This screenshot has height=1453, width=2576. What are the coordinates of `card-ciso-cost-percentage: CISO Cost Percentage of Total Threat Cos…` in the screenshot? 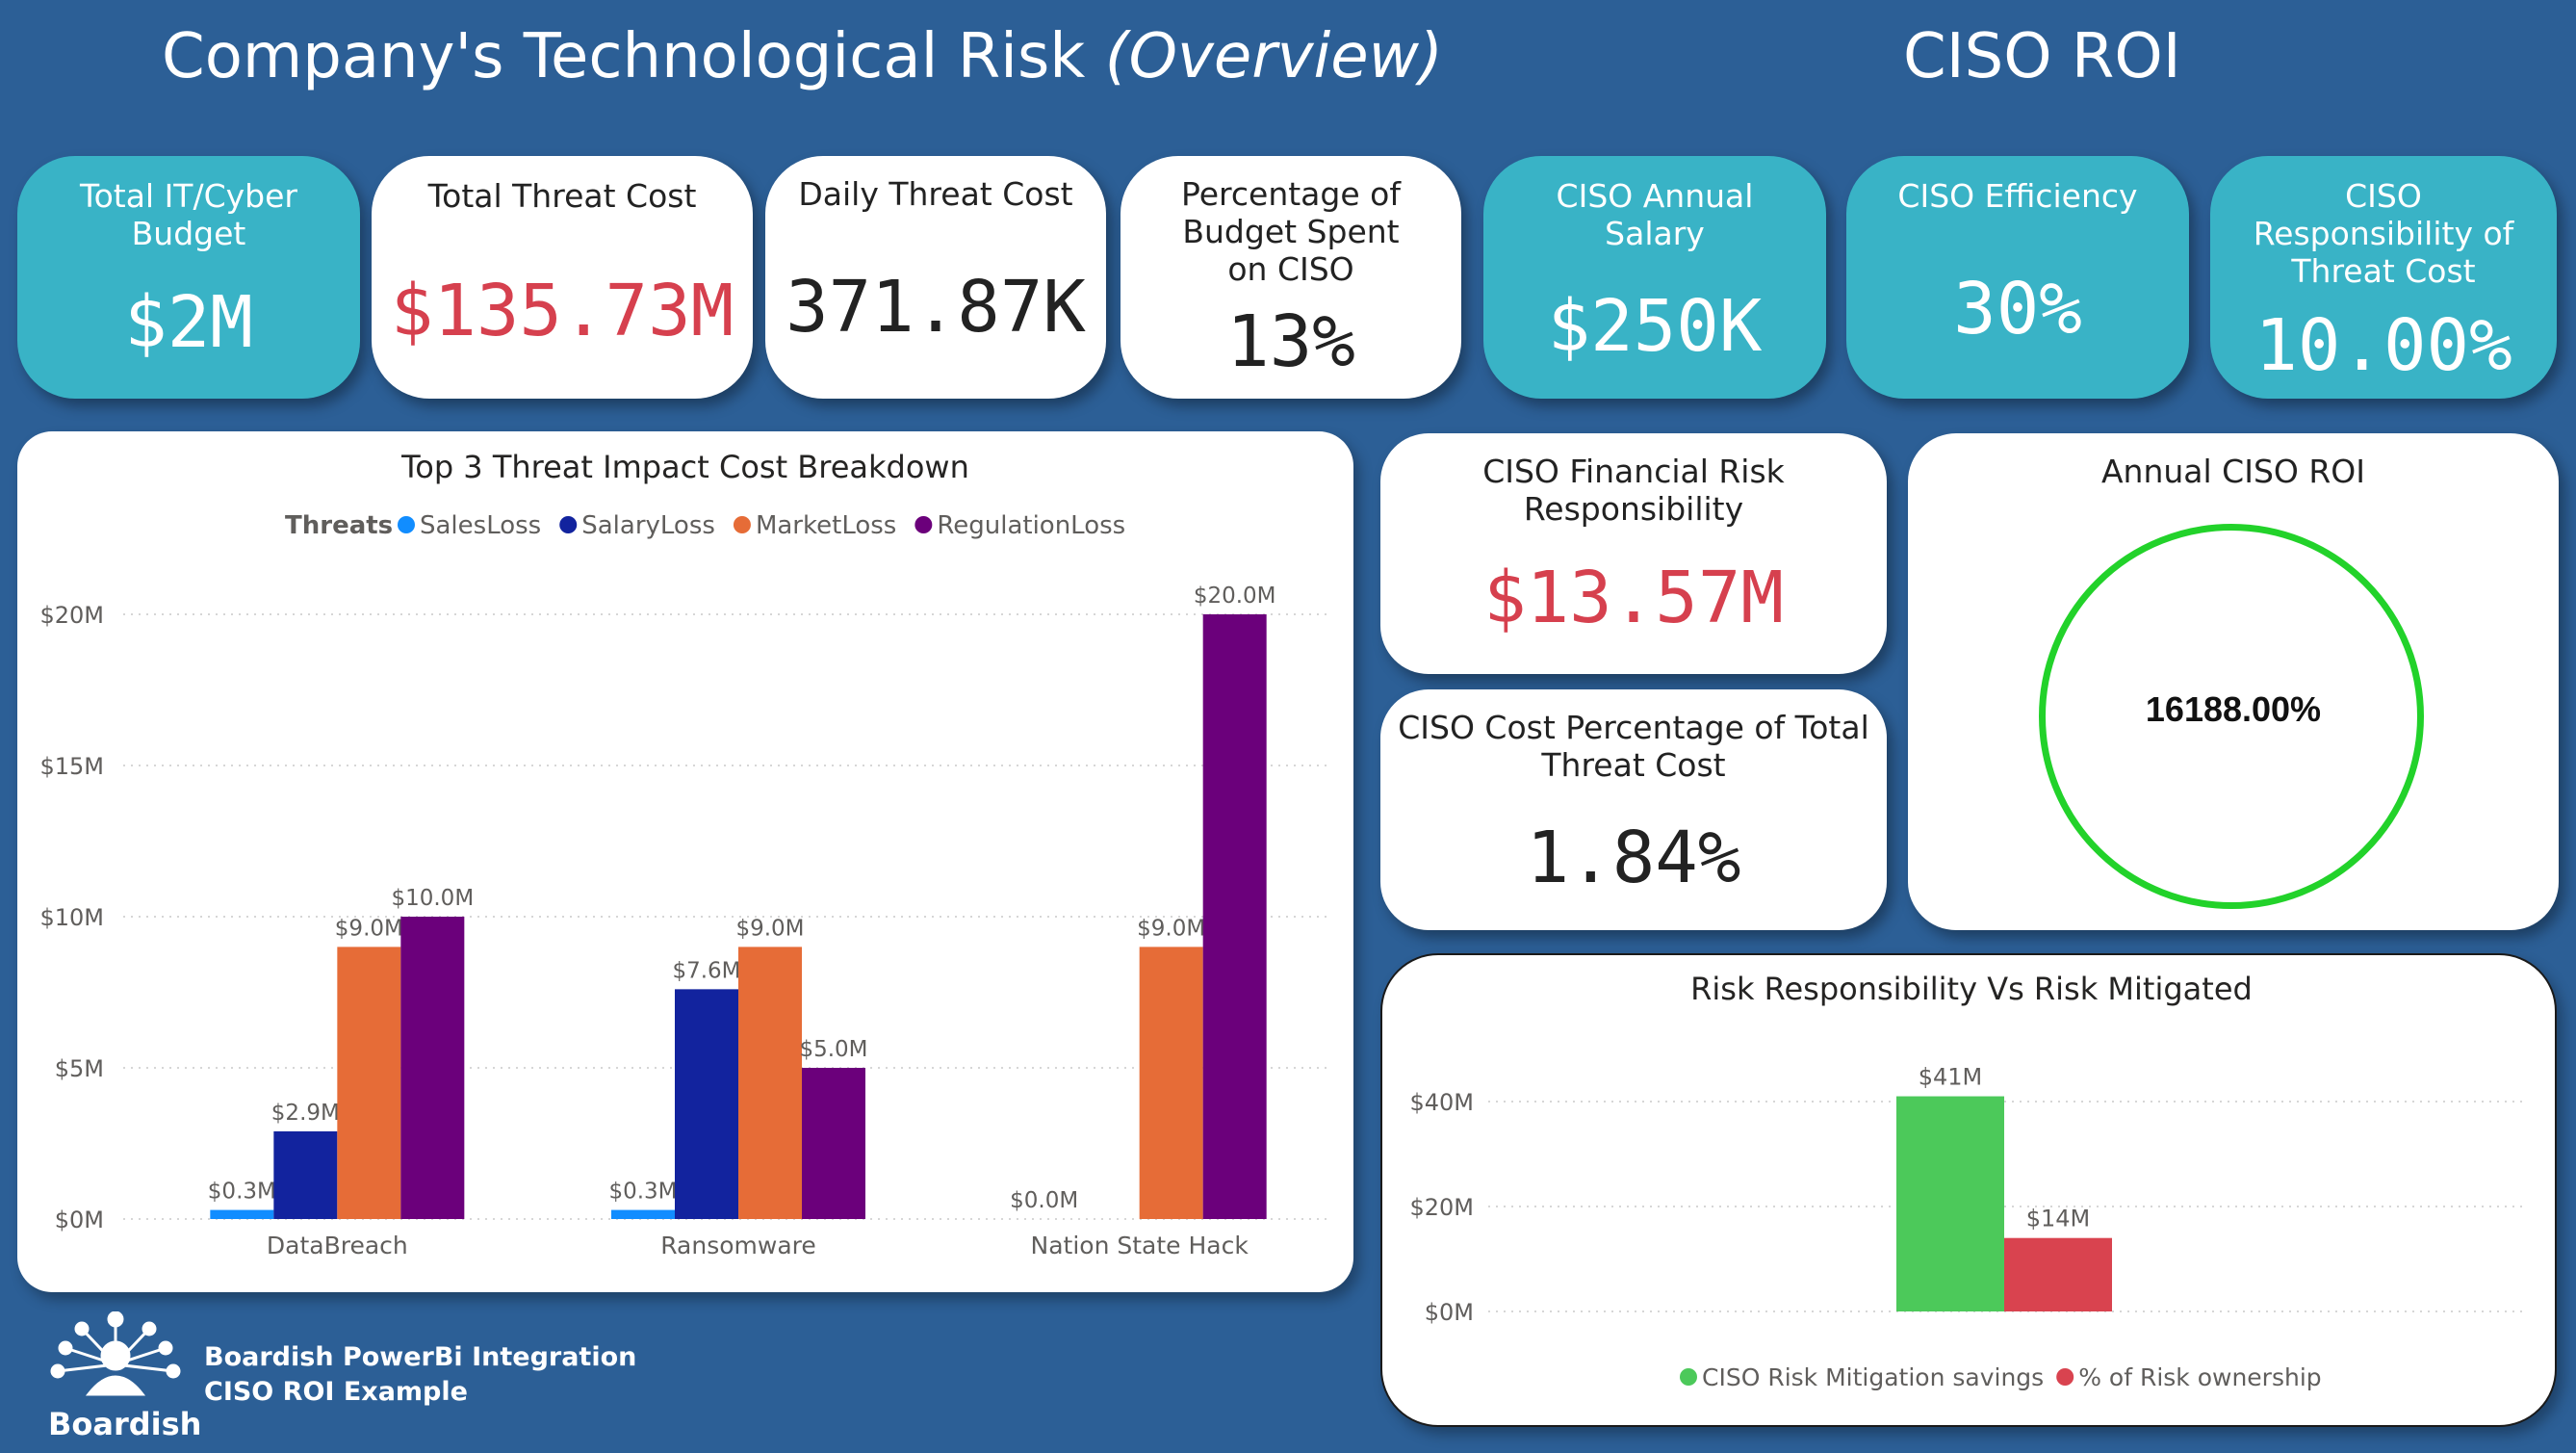 It's located at (1633, 809).